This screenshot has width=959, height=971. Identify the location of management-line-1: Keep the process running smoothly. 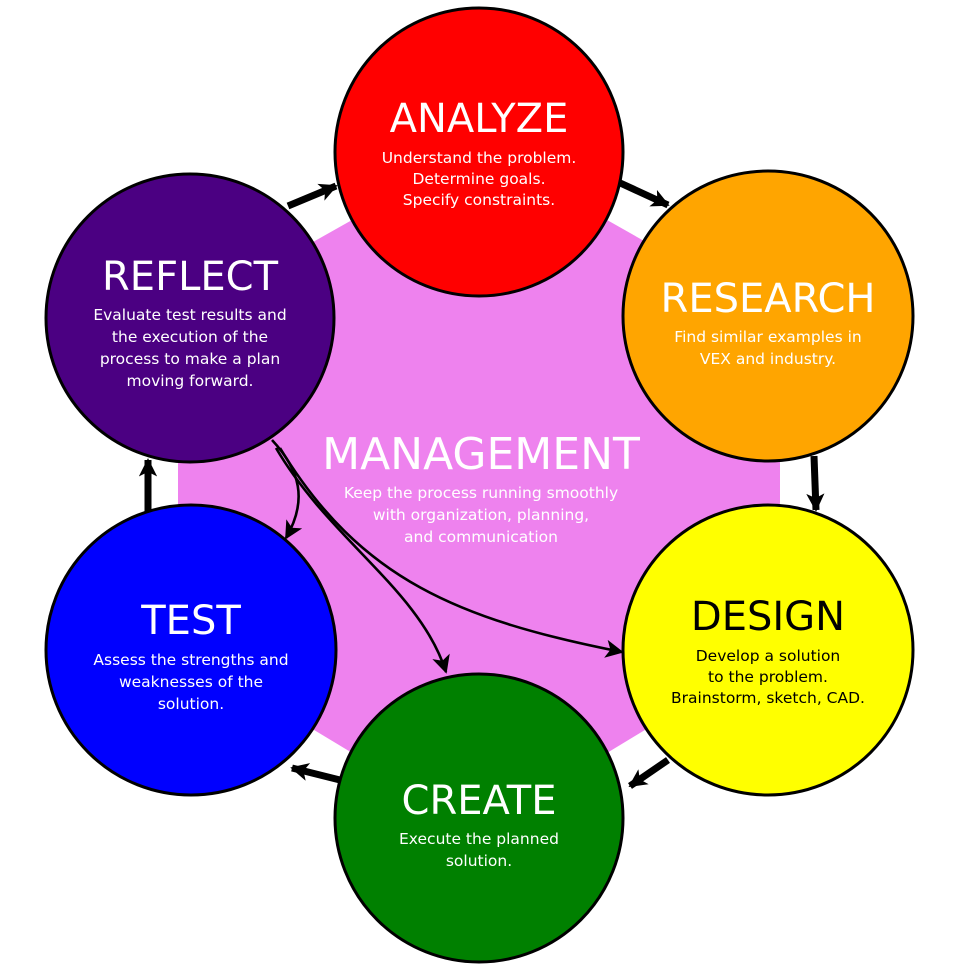
(481, 493).